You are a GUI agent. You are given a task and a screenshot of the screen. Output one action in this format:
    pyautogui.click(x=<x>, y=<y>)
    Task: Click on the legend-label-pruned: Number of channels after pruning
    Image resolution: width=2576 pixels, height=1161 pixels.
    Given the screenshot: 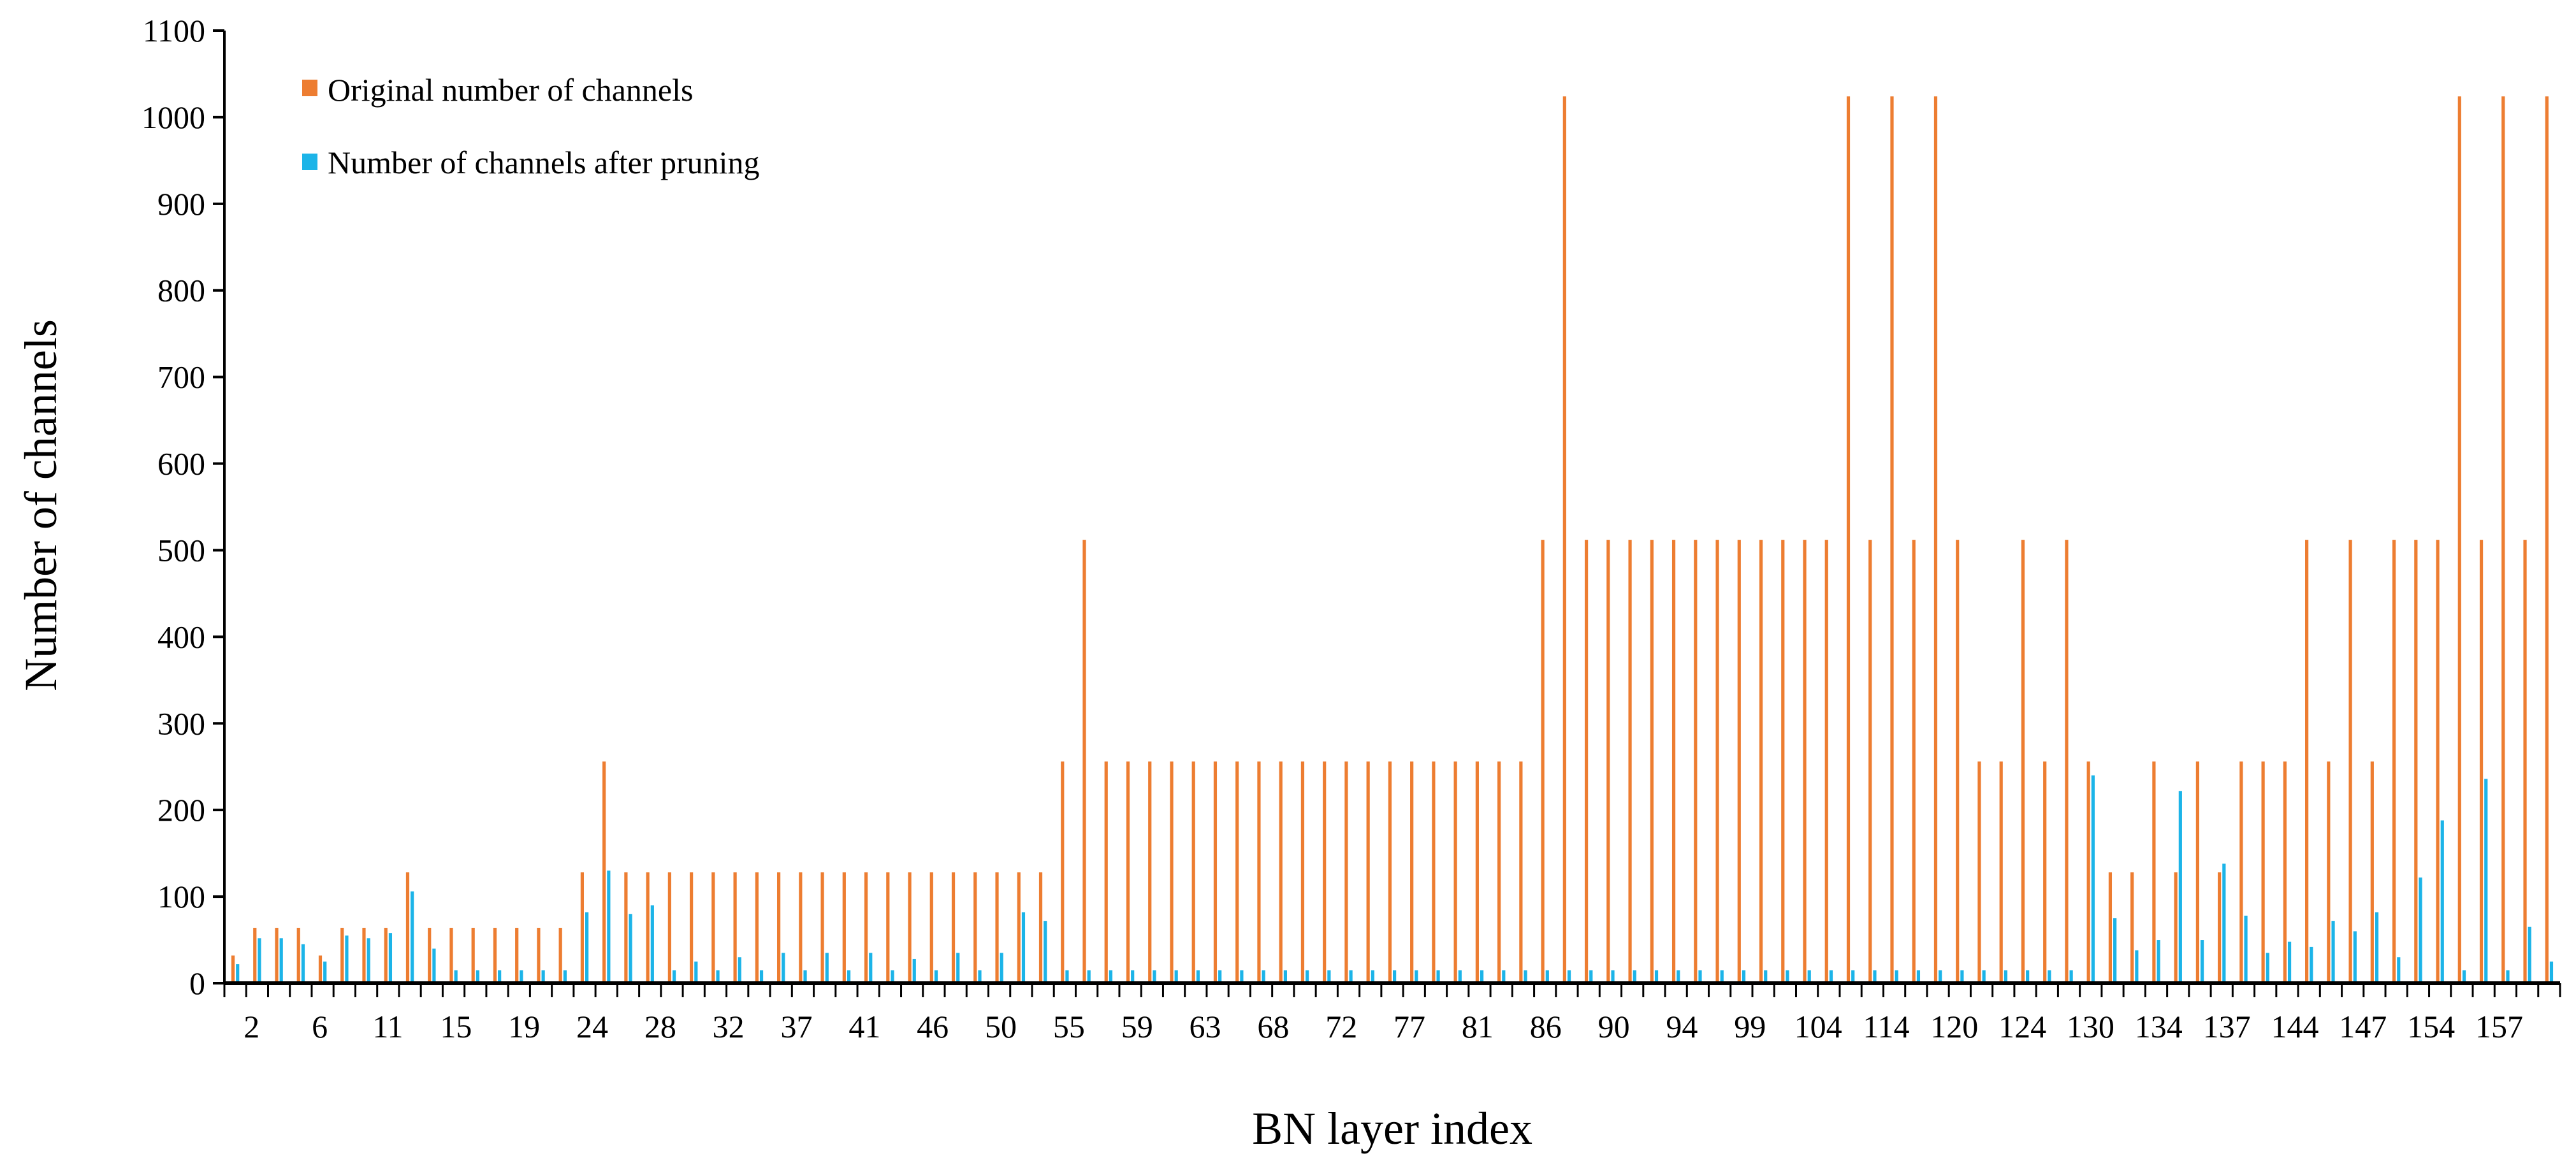 What is the action you would take?
    pyautogui.click(x=544, y=162)
    